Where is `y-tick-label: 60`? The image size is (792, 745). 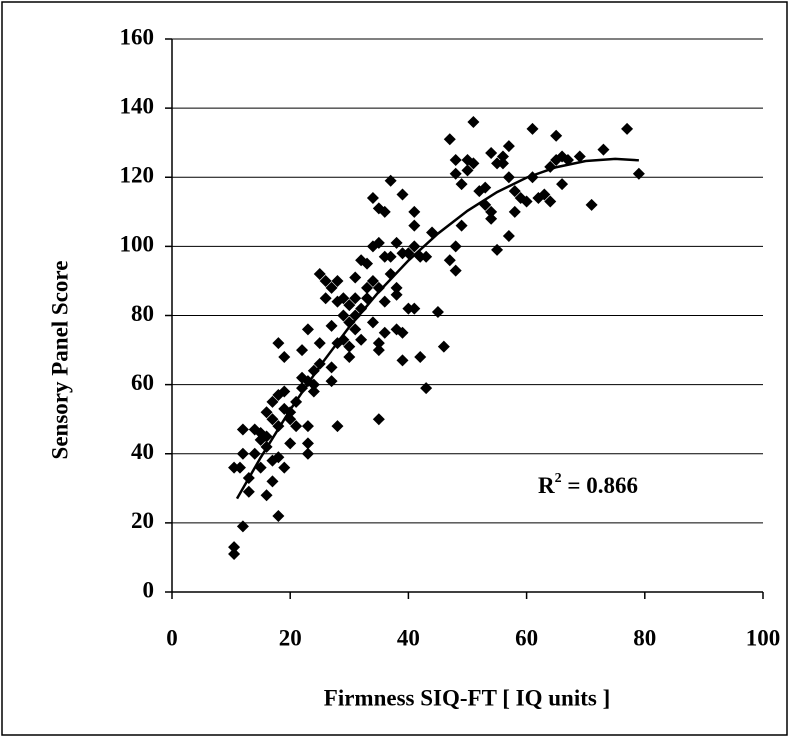
y-tick-label: 60 is located at coordinates (142, 382).